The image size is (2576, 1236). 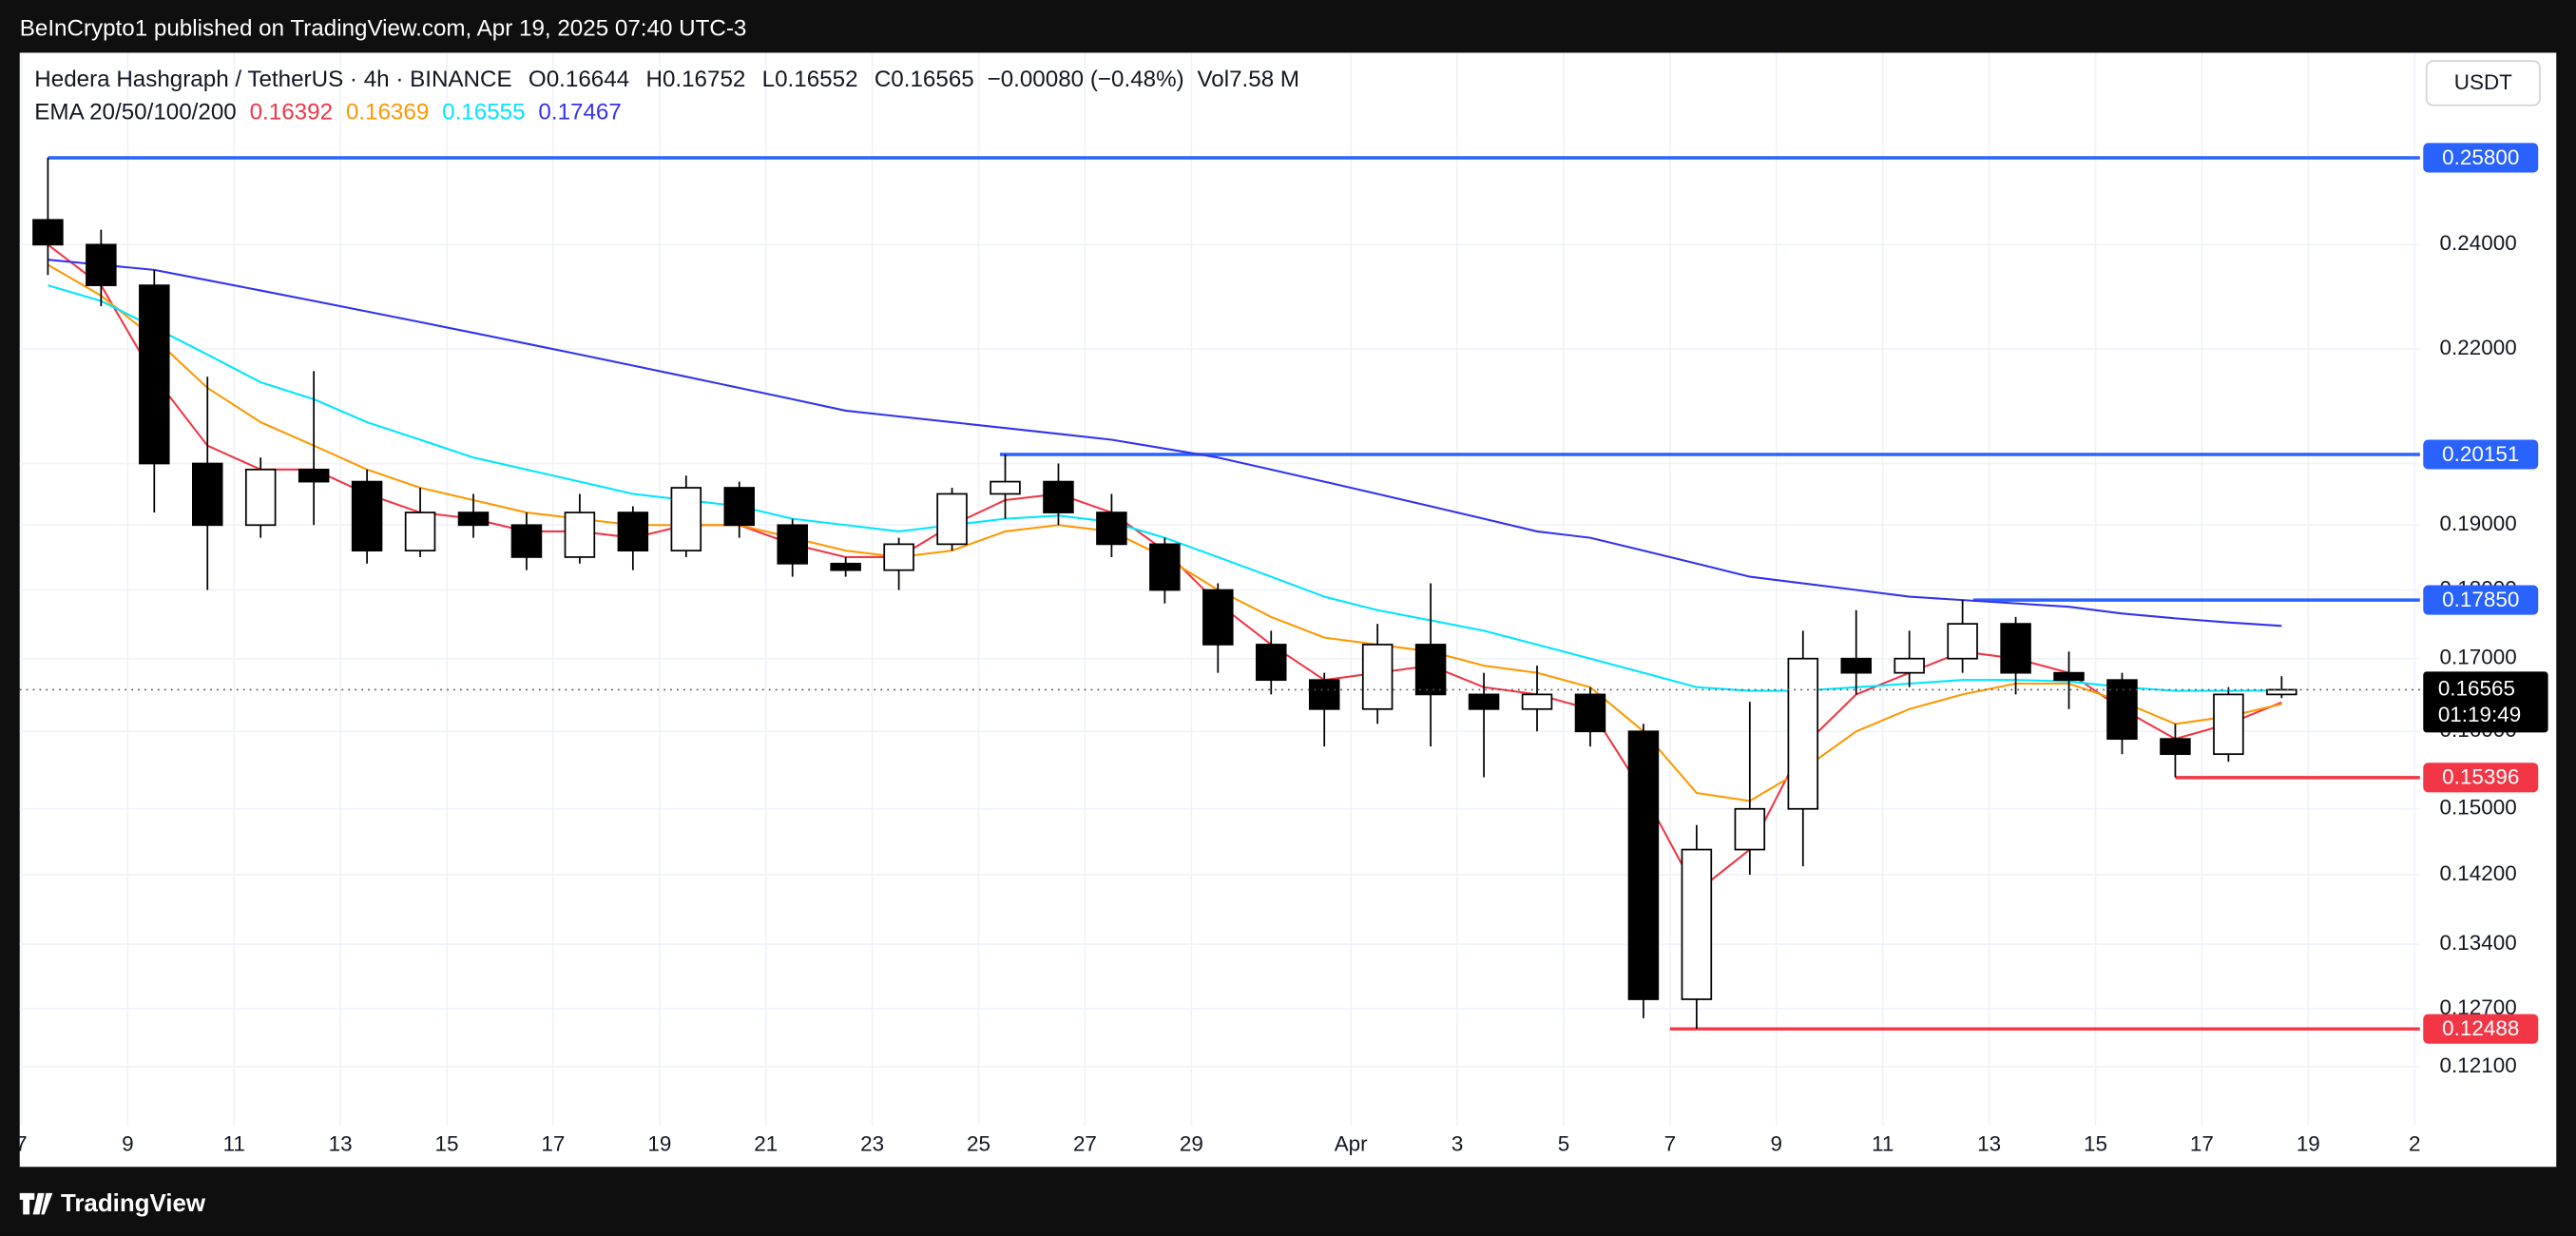 What do you see at coordinates (932, 80) in the screenshot?
I see `ohlc-value: 0.16565` at bounding box center [932, 80].